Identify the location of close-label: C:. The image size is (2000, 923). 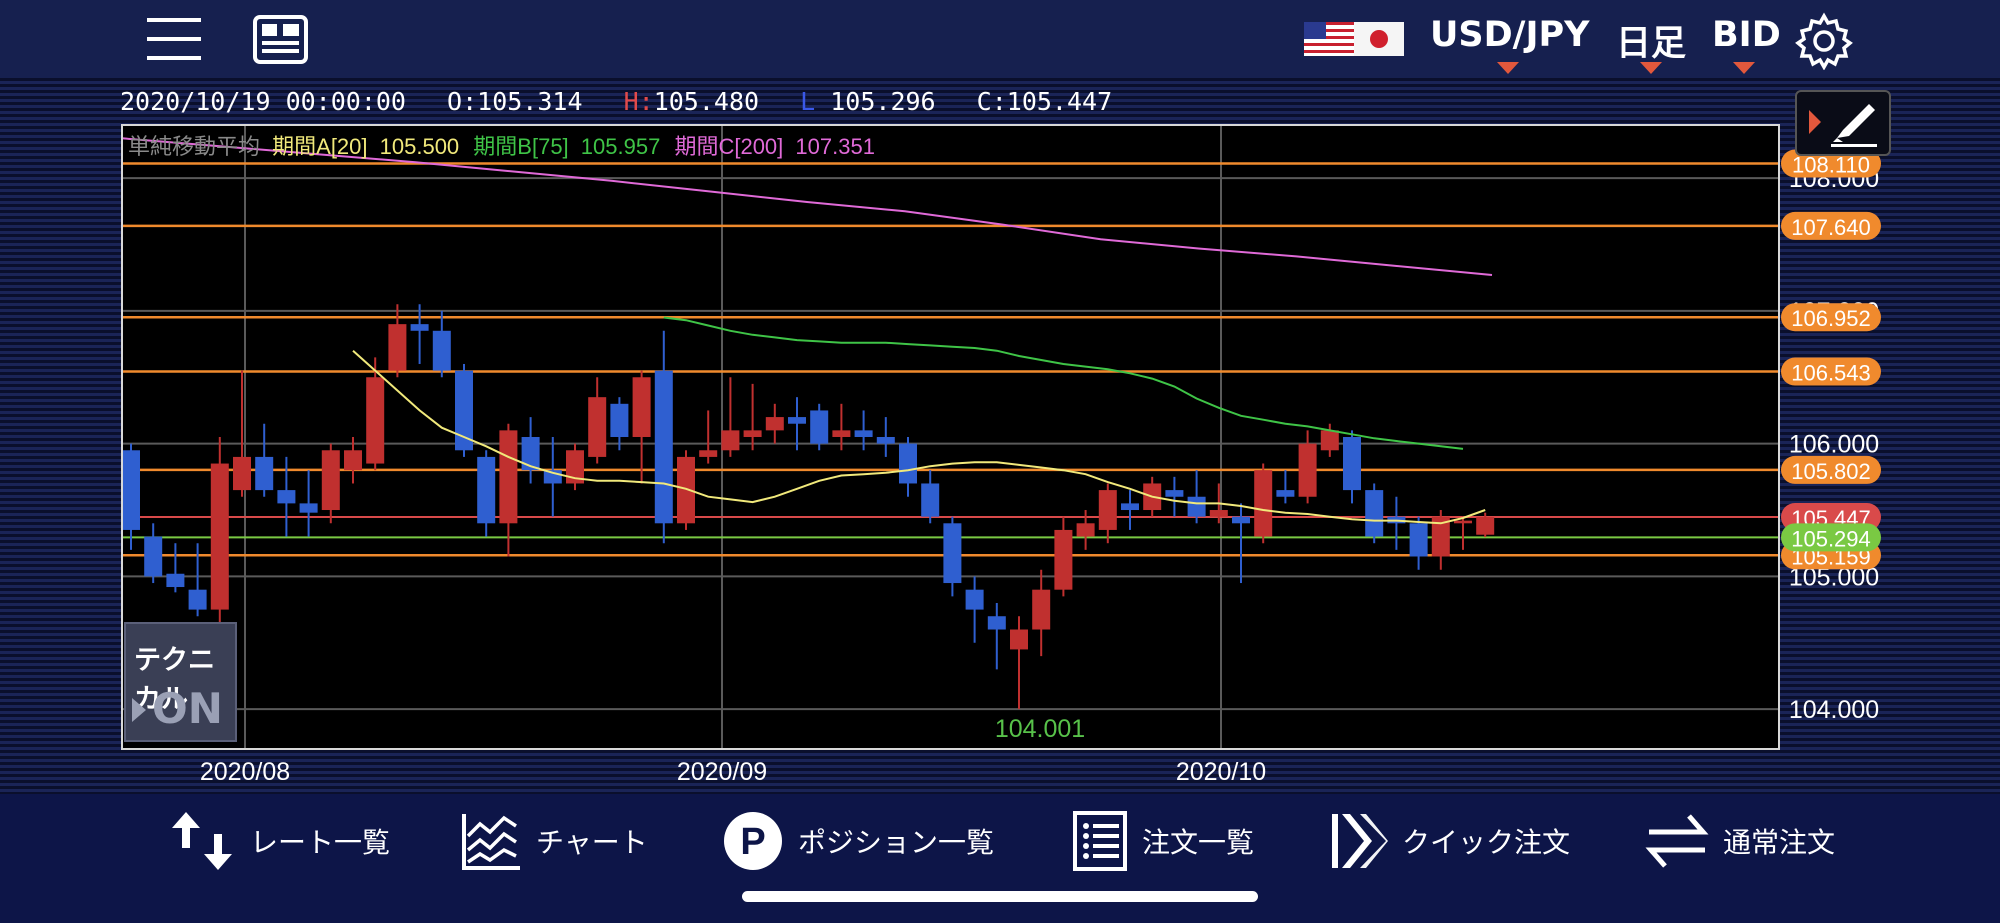
(991, 101).